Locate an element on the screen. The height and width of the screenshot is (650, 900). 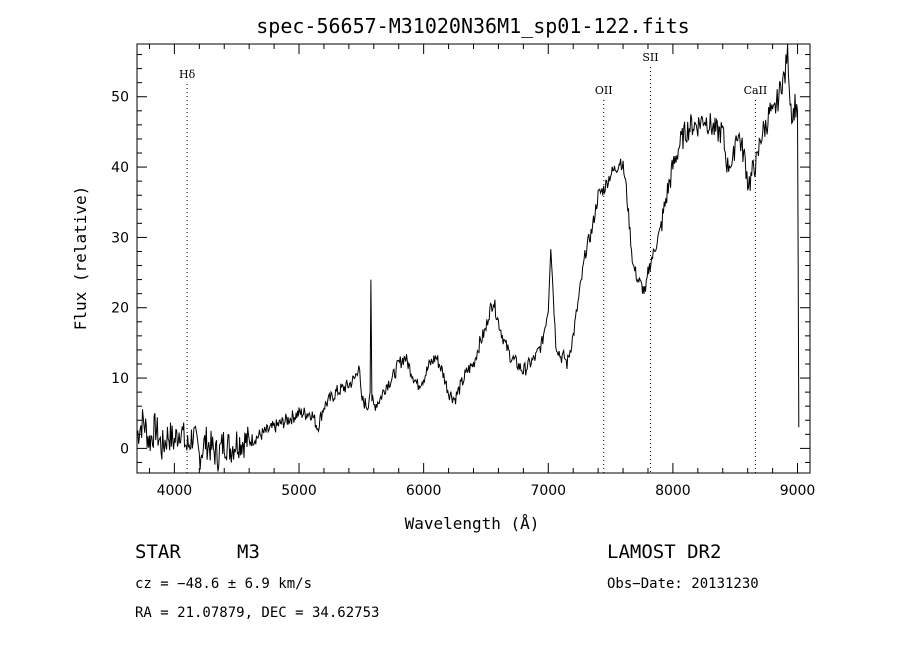
y-tick-label: 40 is located at coordinates (120, 168).